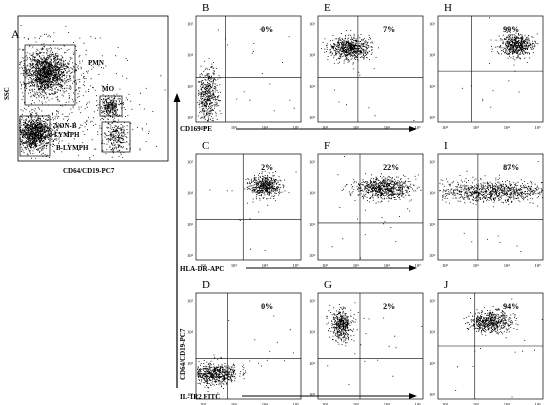 The width and height of the screenshot is (550, 405). I want to click on scatter-f-dots, so click(375, 207).